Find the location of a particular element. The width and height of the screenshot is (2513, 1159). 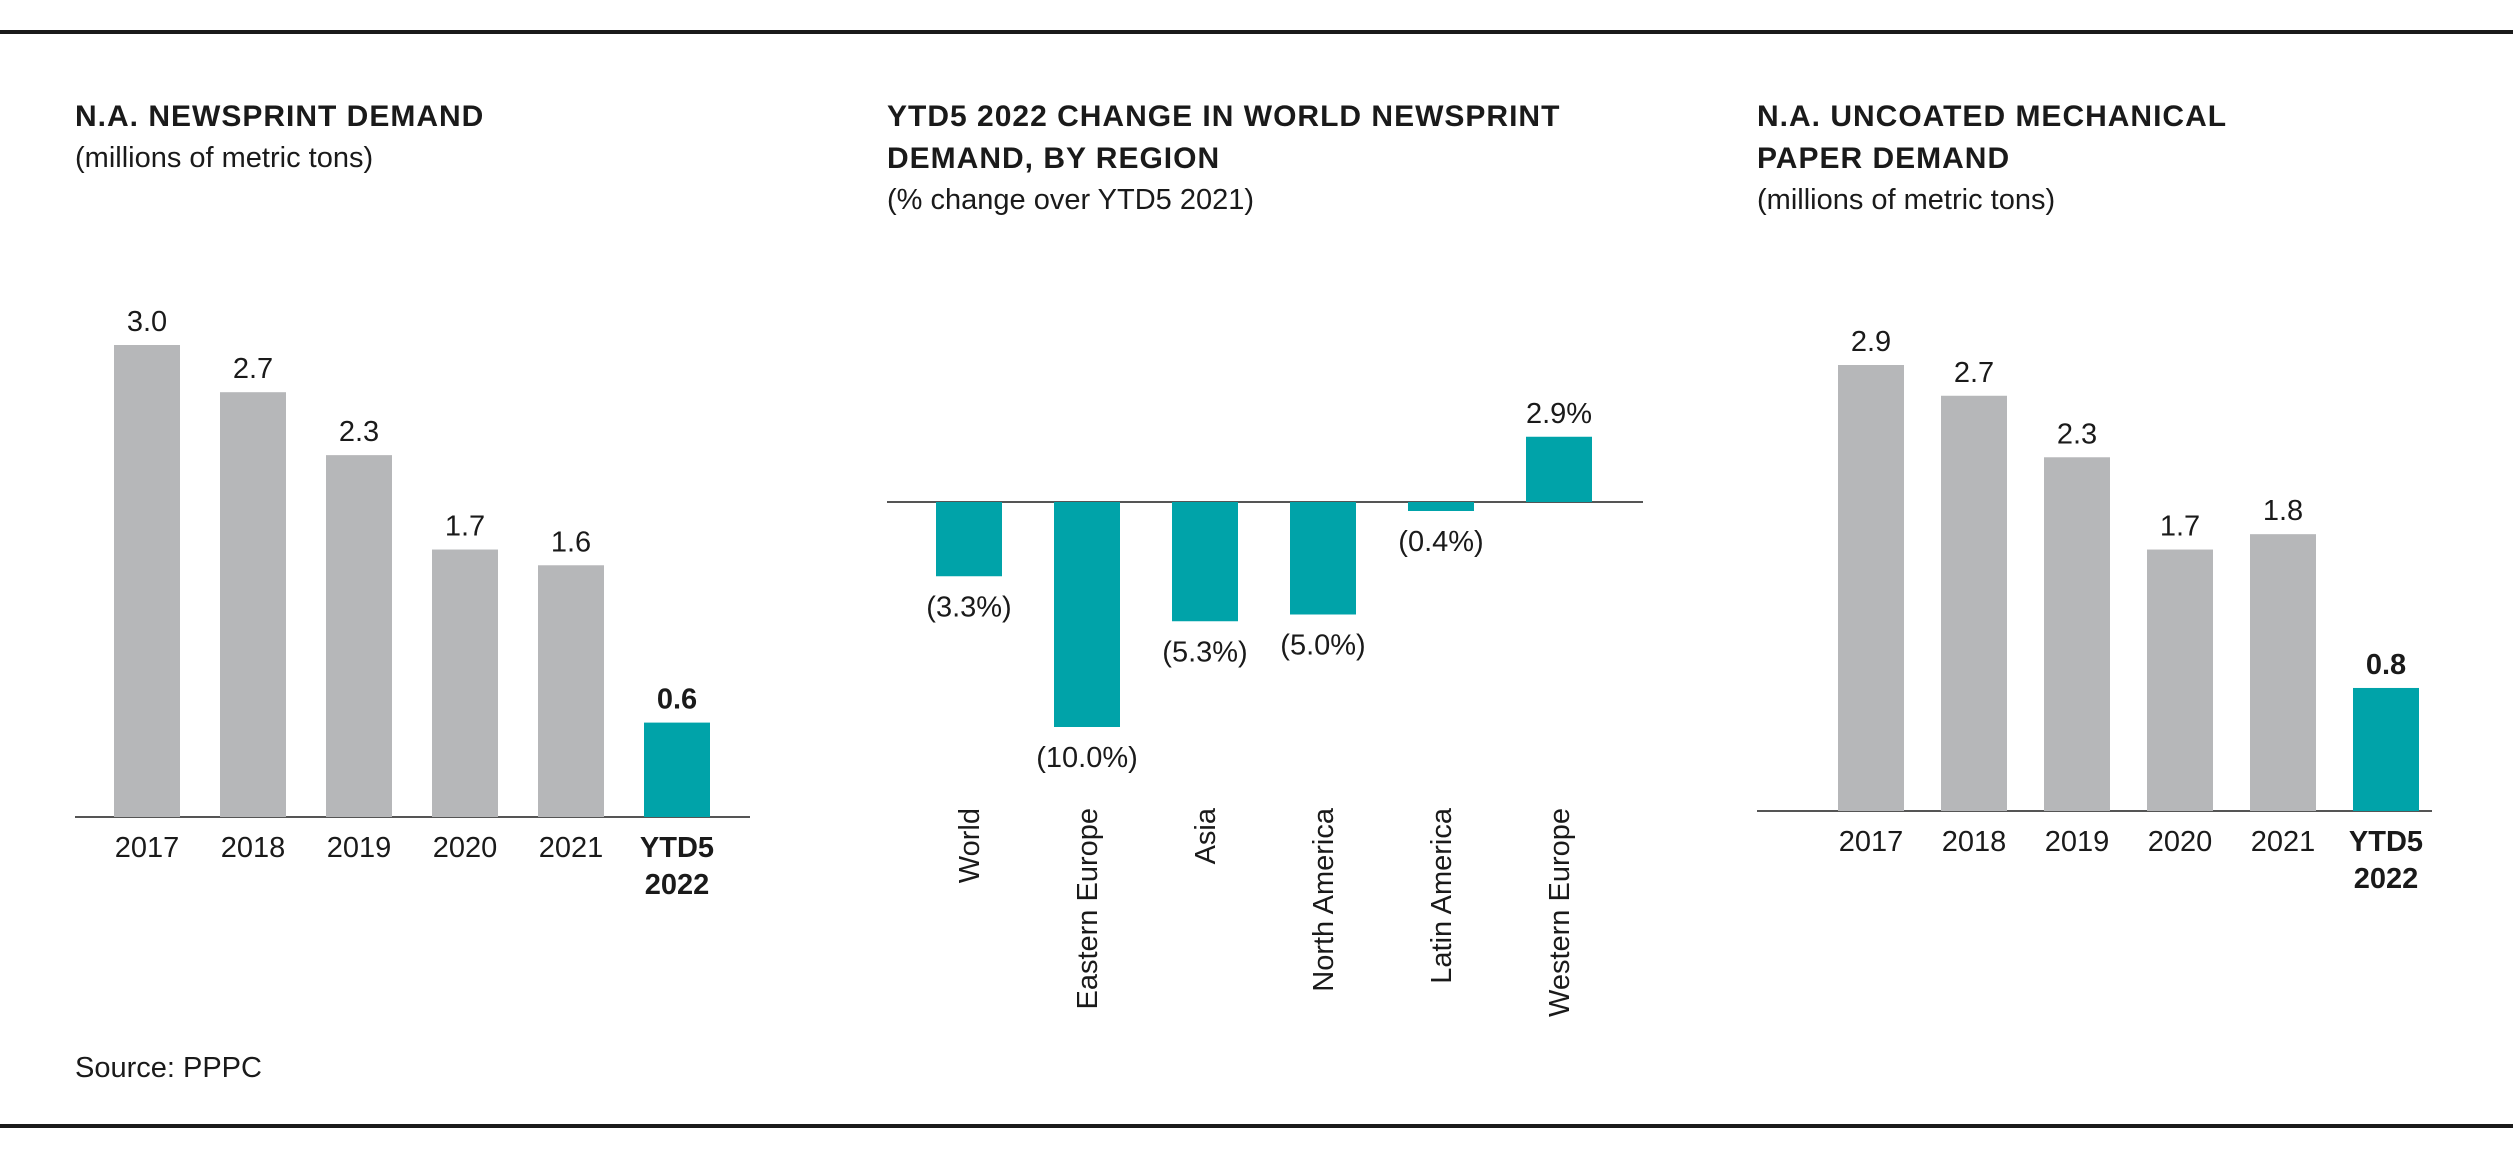

chart1-title: N.A. NEWSPRINT DEMAND is located at coordinates (280, 116).